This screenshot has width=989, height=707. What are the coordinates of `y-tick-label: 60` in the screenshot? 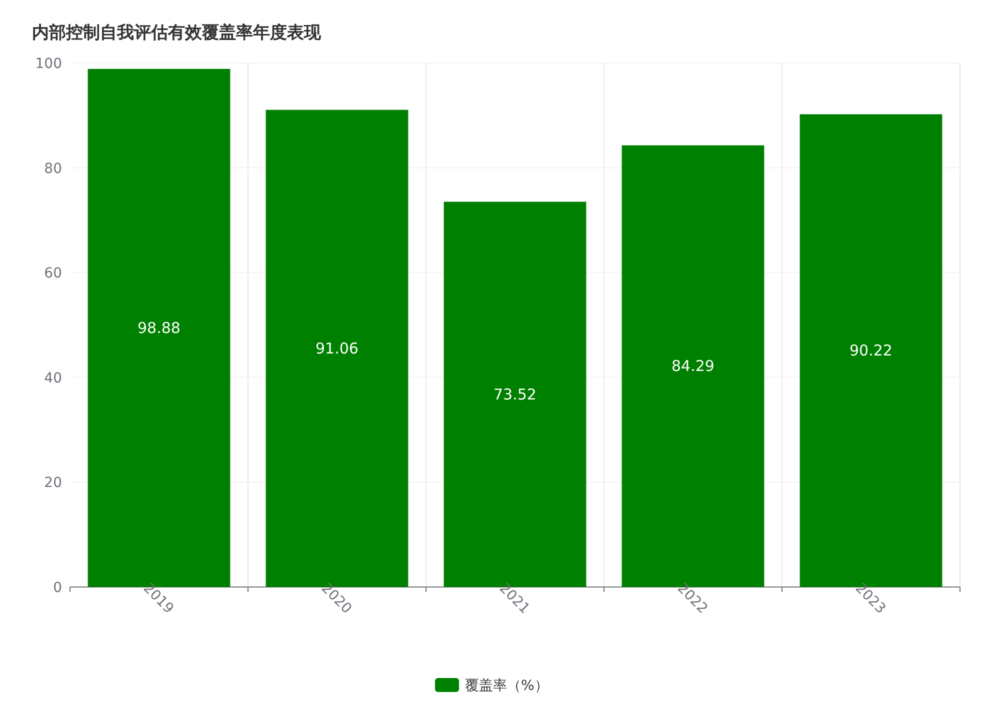 It's located at (53, 274).